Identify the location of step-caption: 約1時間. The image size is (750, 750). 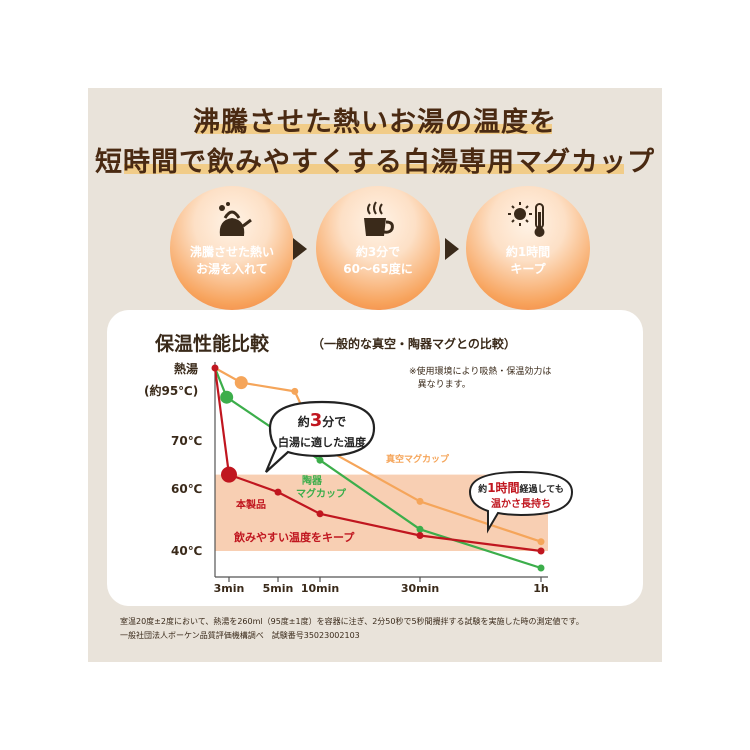
(528, 252).